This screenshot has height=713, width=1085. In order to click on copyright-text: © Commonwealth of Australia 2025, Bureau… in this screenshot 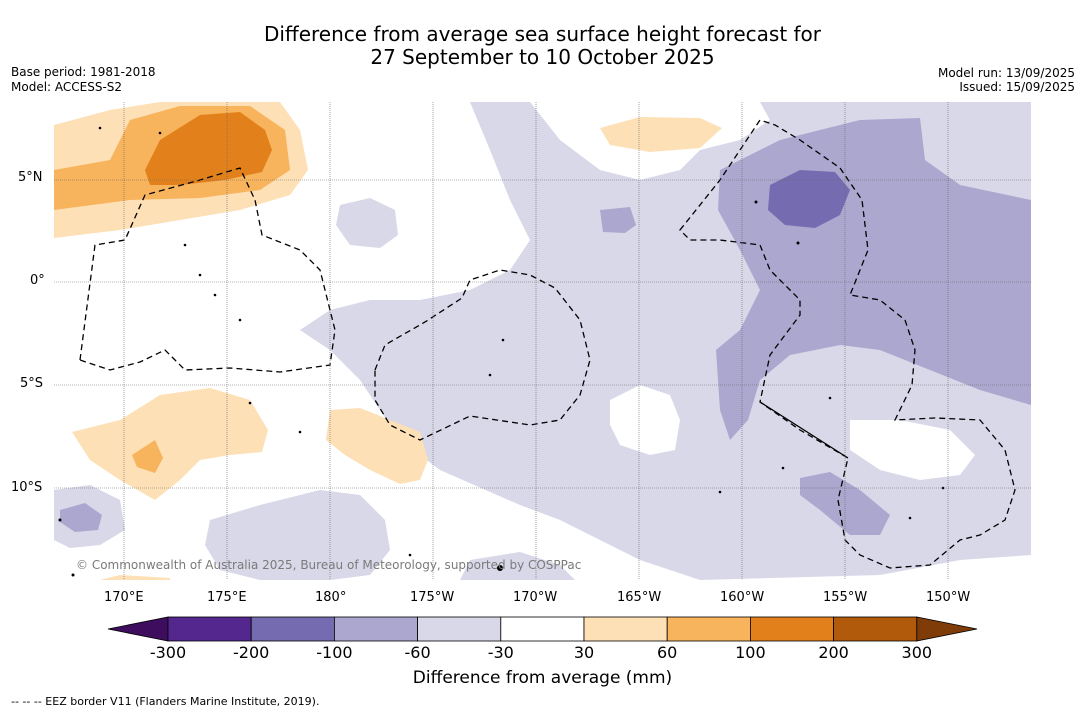, I will do `click(329, 565)`.